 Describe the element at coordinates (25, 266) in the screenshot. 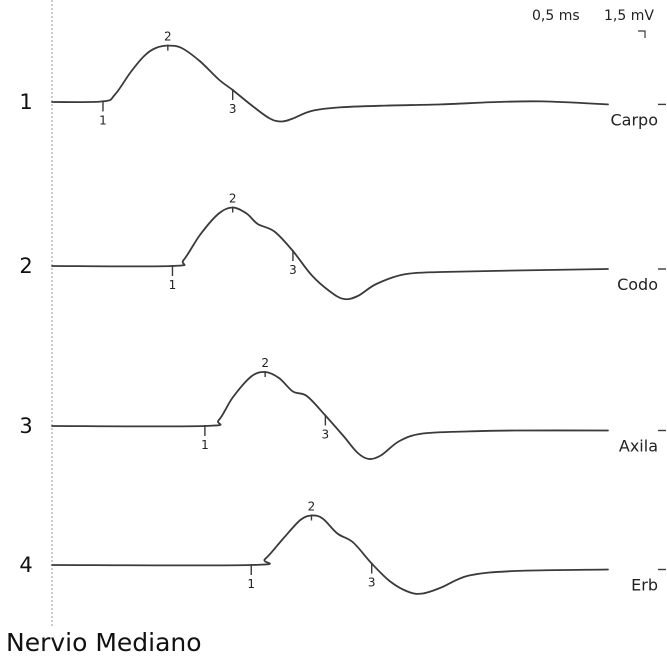

I see `row-number: 2` at that location.